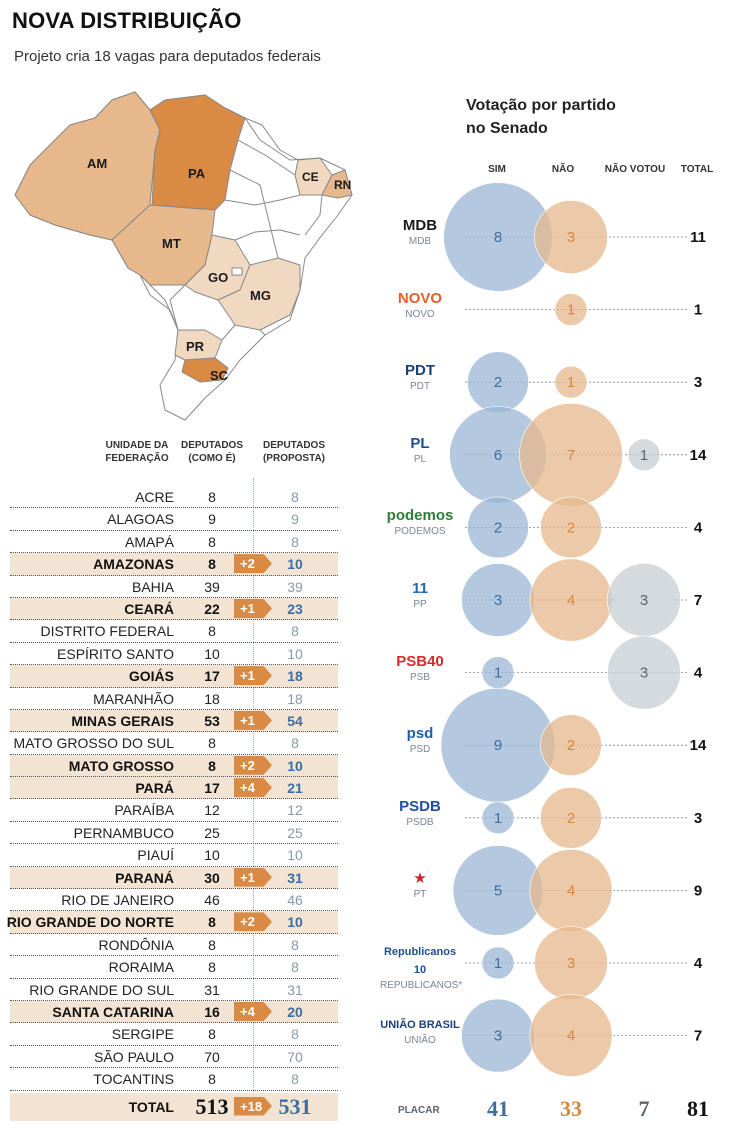  Describe the element at coordinates (697, 169) in the screenshot. I see `column-header-total: TOTAL` at that location.